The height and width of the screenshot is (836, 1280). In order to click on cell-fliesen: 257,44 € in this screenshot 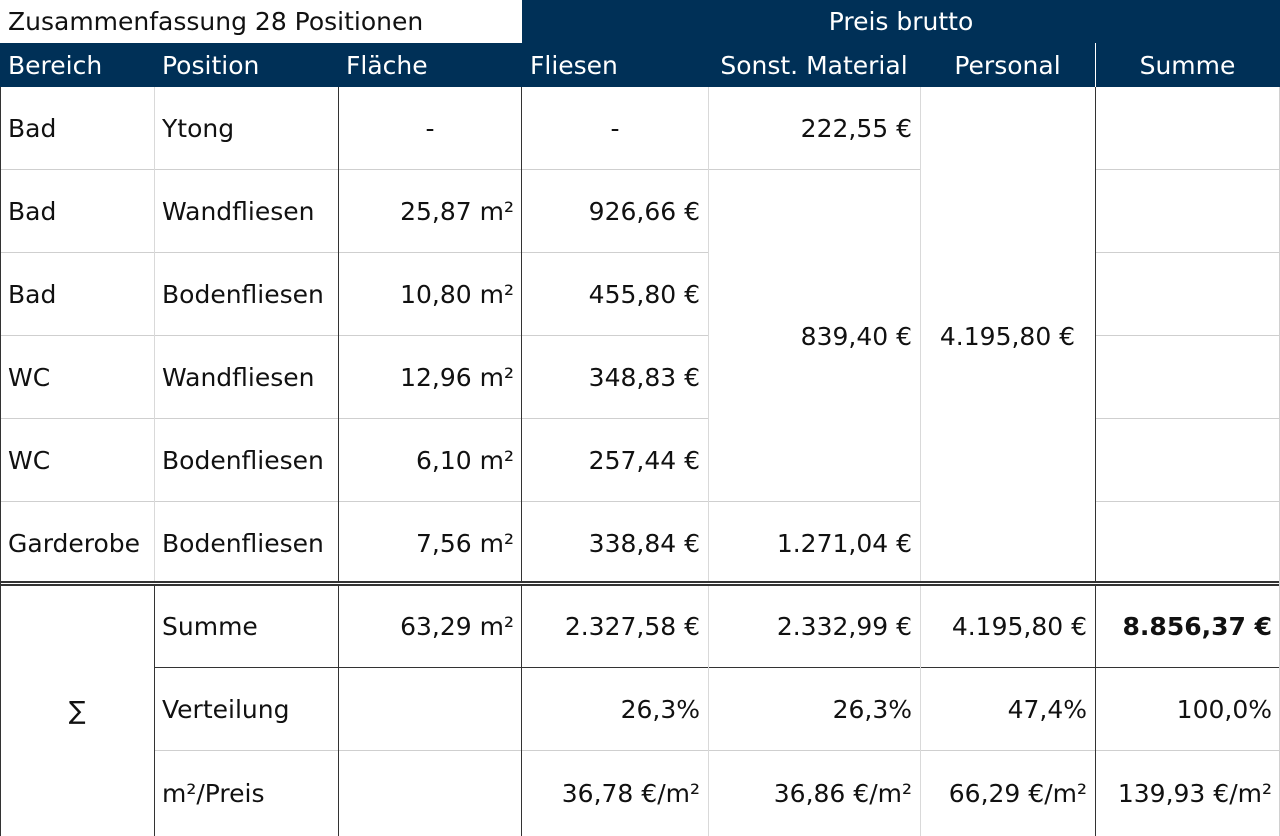, I will do `click(644, 460)`.